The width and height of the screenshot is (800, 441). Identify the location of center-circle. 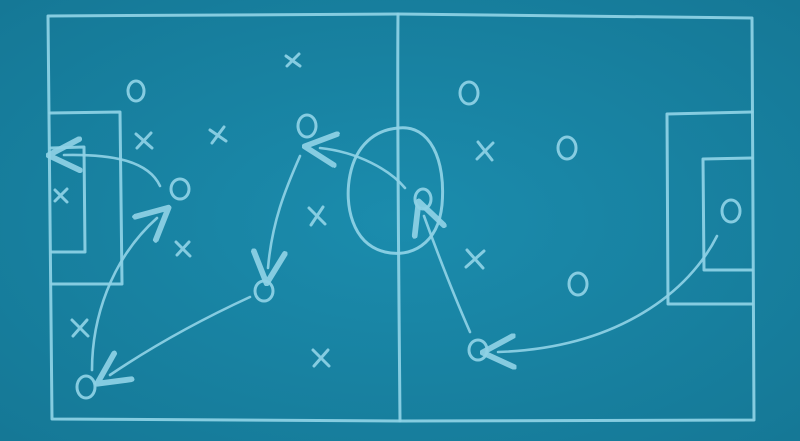
(395, 190).